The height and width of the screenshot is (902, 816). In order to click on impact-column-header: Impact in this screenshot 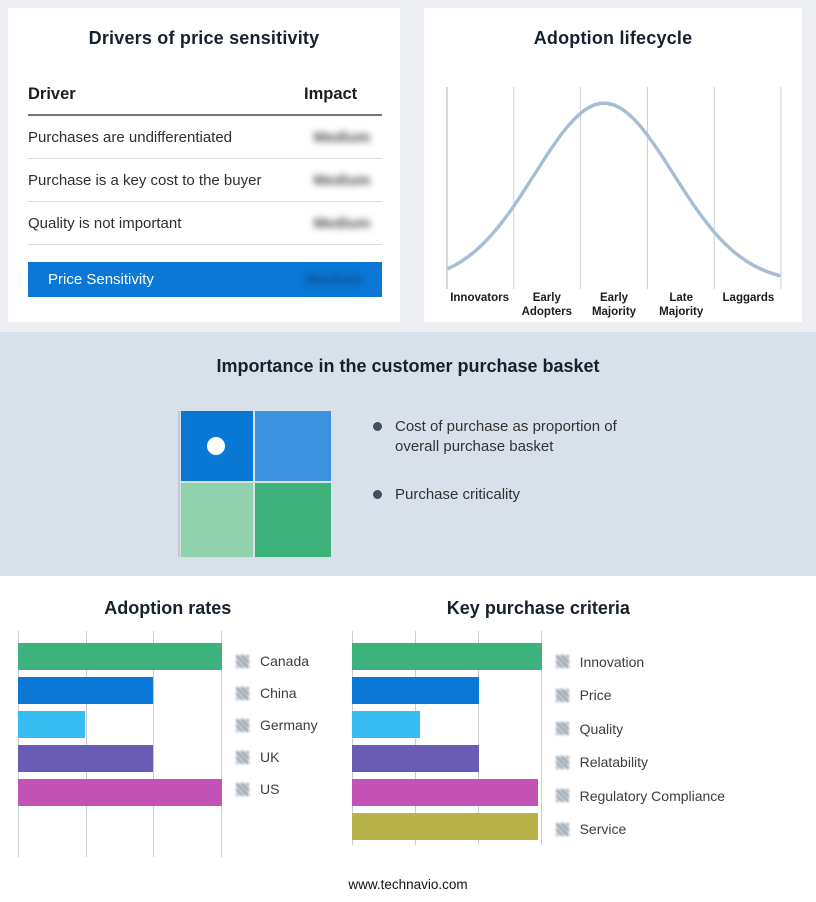, I will do `click(331, 94)`.